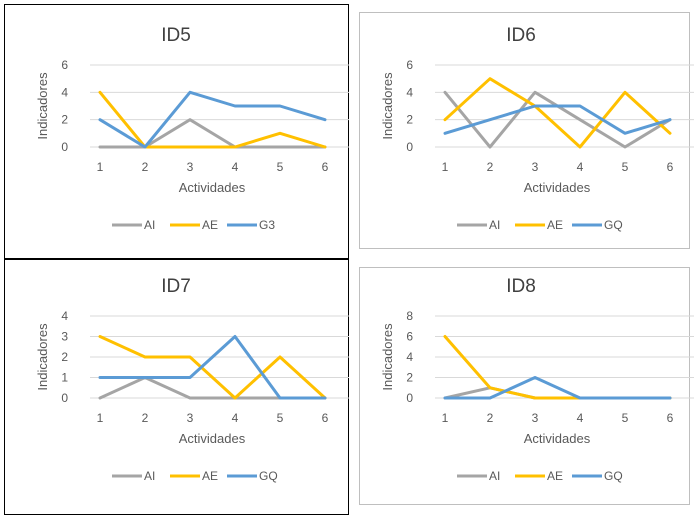 Image resolution: width=699 pixels, height=519 pixels. What do you see at coordinates (176, 286) in the screenshot?
I see `chart-title: ID7` at bounding box center [176, 286].